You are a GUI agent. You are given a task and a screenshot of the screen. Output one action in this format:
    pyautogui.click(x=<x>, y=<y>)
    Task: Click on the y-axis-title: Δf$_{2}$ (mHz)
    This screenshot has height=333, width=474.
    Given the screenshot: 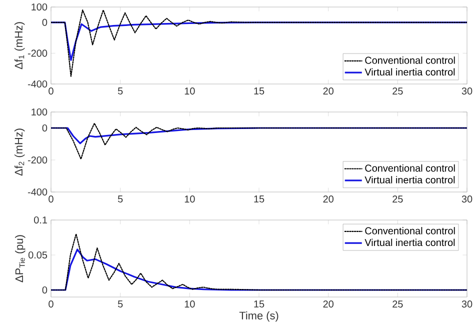 What is the action you would take?
    pyautogui.click(x=19, y=152)
    